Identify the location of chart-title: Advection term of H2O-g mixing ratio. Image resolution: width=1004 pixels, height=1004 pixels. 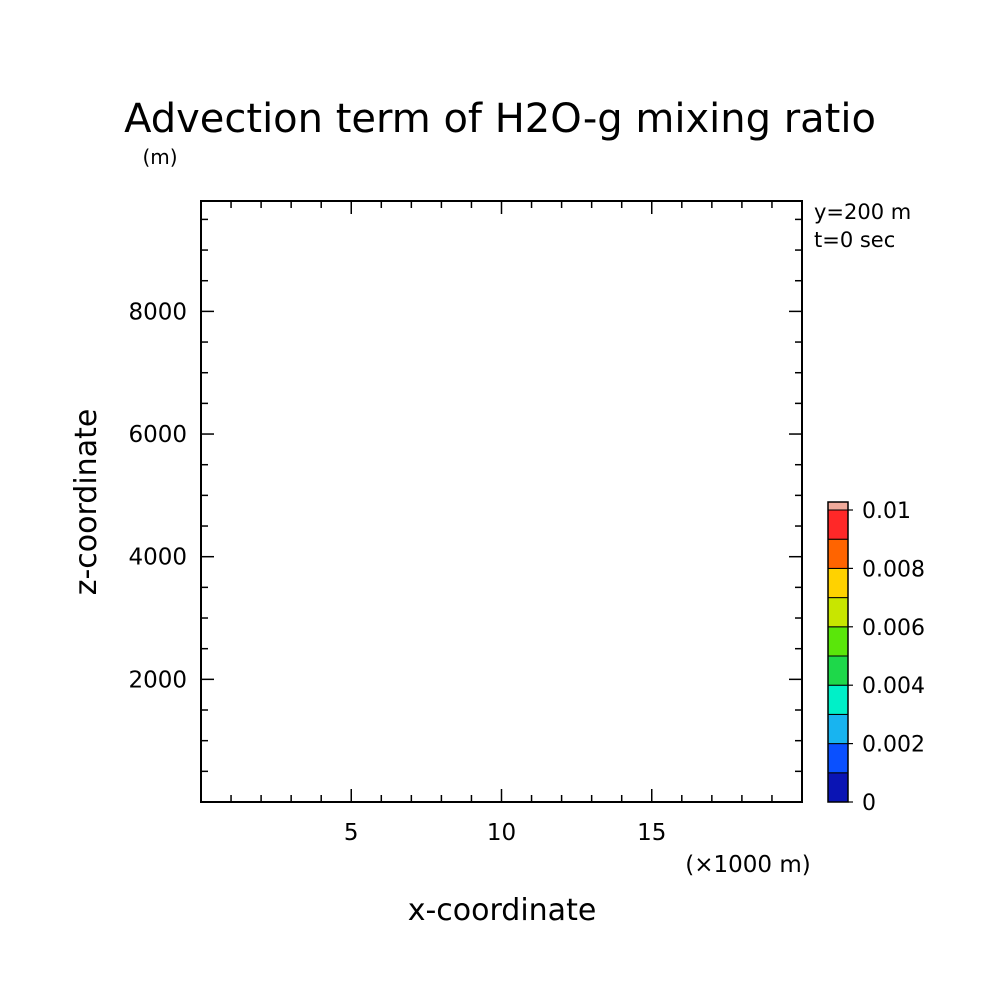
(500, 119).